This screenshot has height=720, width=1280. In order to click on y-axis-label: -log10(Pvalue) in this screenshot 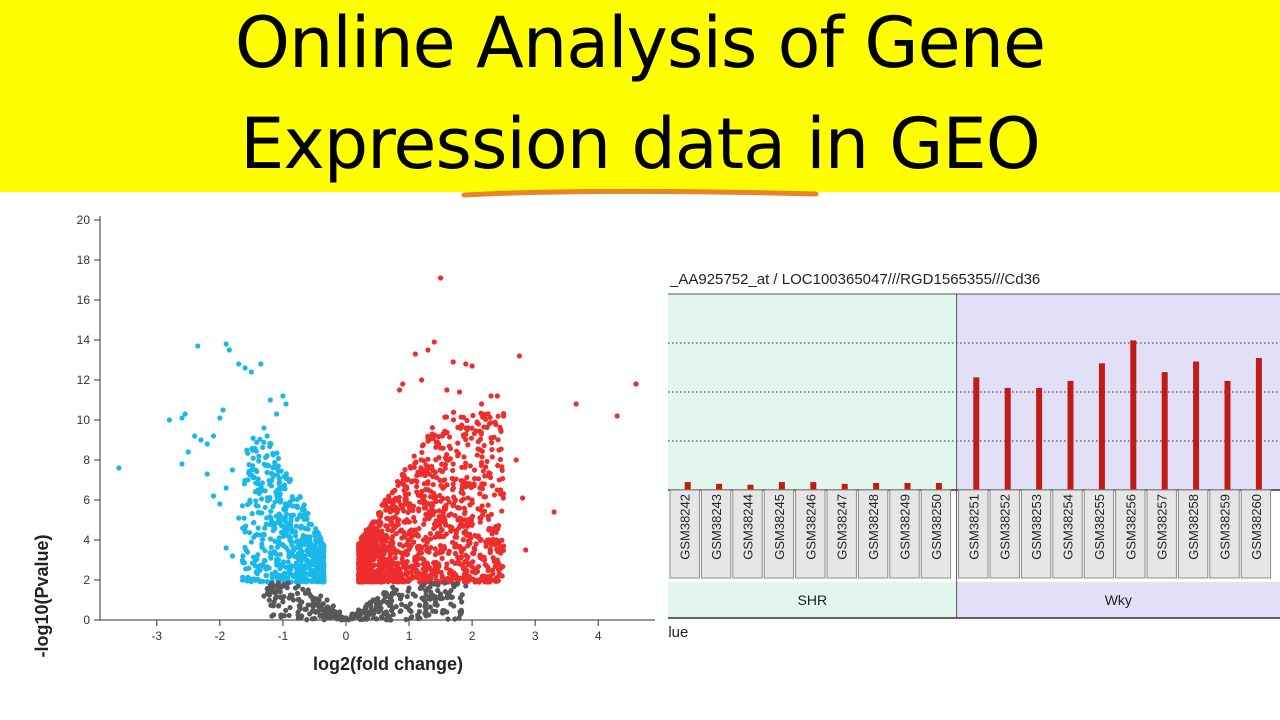, I will do `click(42, 595)`.